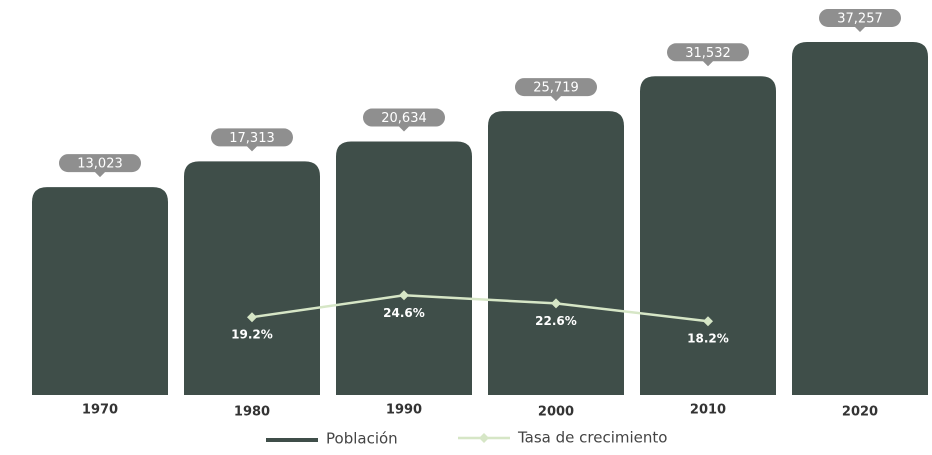 This screenshot has width=932, height=455. I want to click on growth-label: 18.2%, so click(708, 339).